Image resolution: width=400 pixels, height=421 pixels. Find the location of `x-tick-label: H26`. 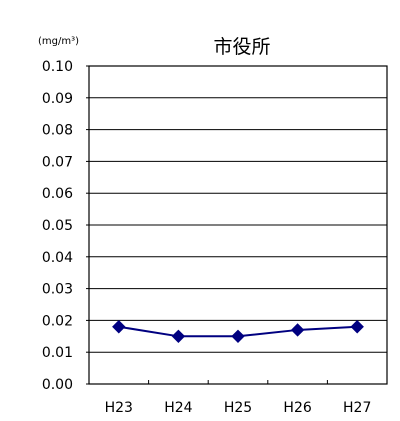

x-tick-label: H26 is located at coordinates (297, 408).